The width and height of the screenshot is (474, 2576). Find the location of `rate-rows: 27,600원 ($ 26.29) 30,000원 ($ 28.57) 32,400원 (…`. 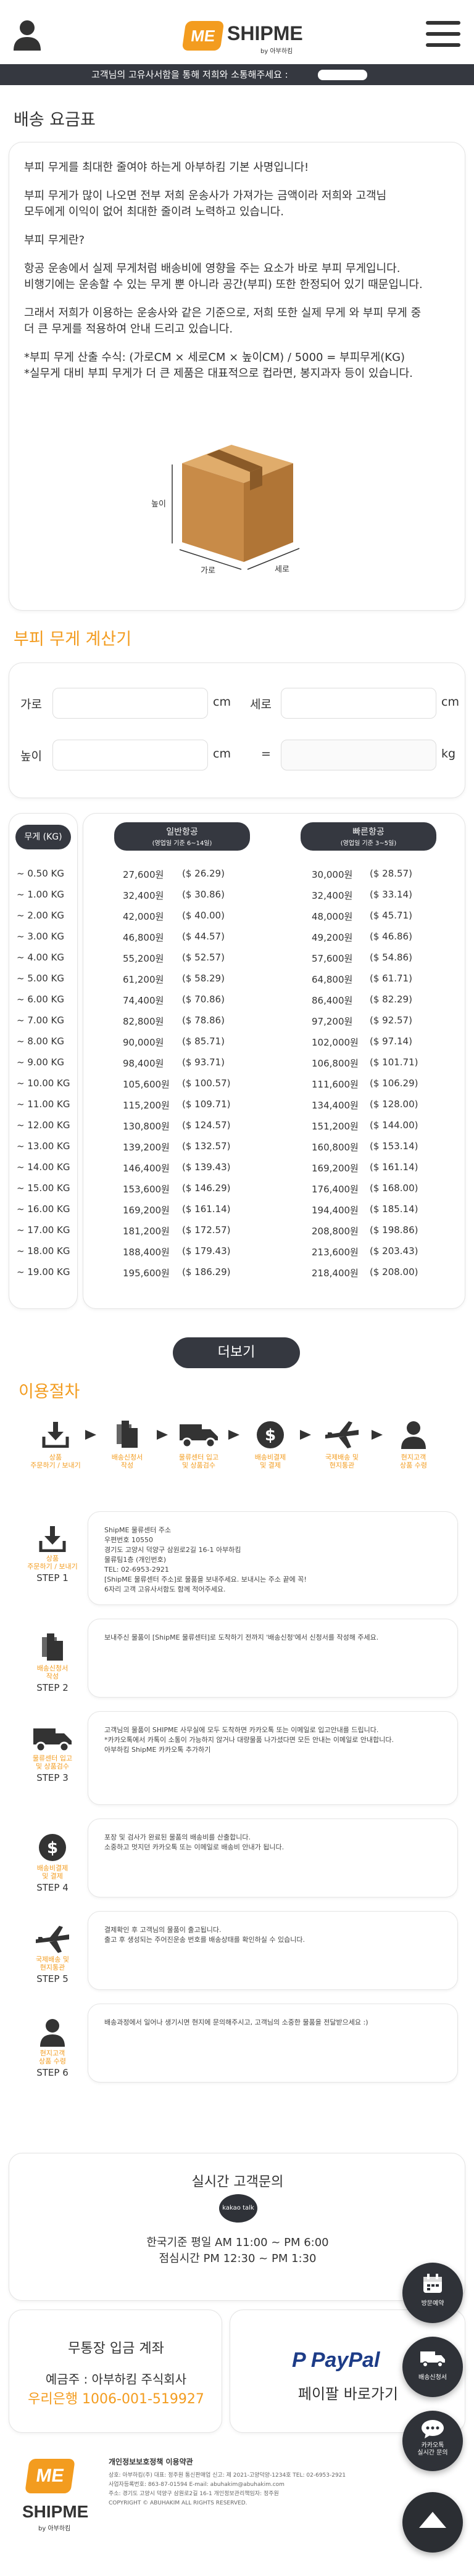

rate-rows: 27,600원 ($ 26.29) 30,000원 ($ 28.57) 32,400원 (… is located at coordinates (274, 1079).